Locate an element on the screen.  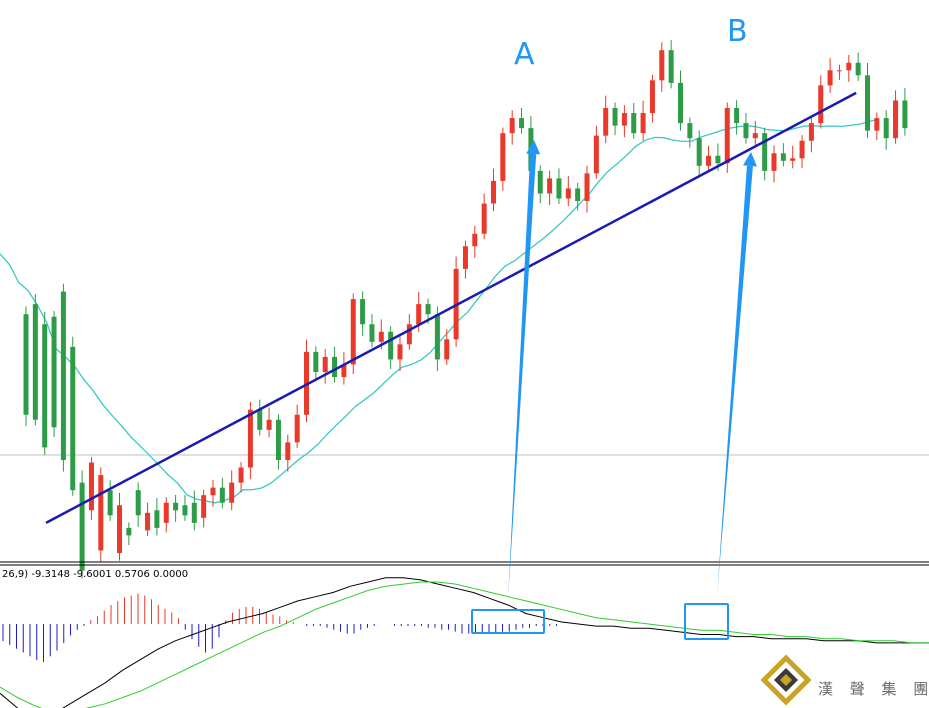
arrow-shaft is located at coordinates (522, 376).